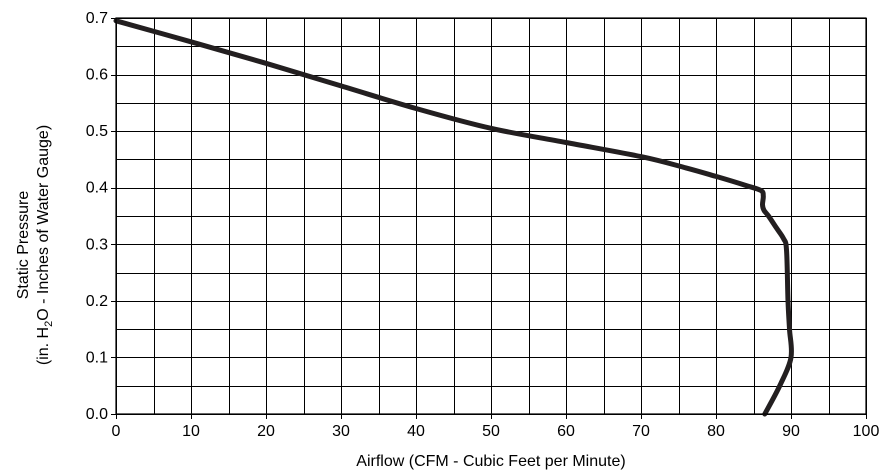 Image resolution: width=888 pixels, height=472 pixels. I want to click on y-tick-label: 0.6, so click(97, 75).